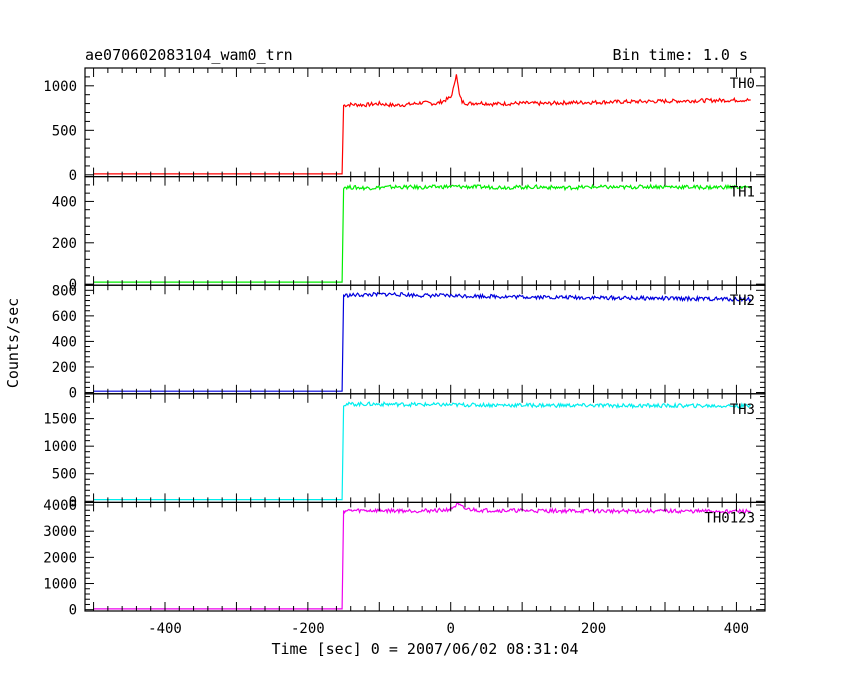 The width and height of the screenshot is (850, 680). What do you see at coordinates (60, 558) in the screenshot?
I see `y-tick-label: 2000` at bounding box center [60, 558].